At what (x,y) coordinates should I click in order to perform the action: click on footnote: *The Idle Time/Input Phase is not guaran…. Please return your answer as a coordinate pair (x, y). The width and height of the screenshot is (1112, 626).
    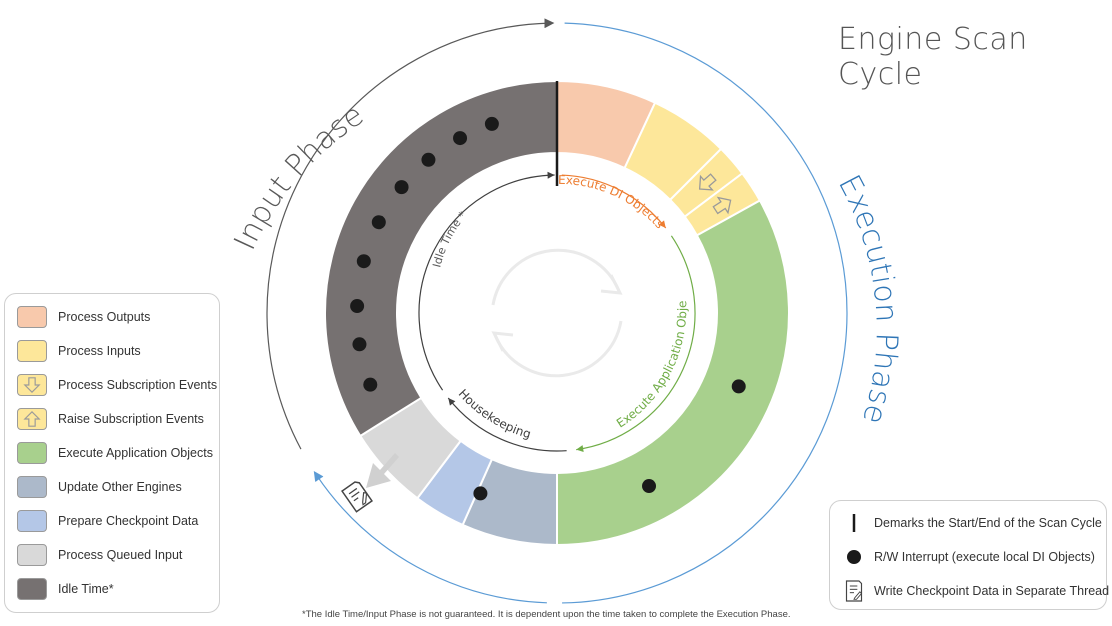
    Looking at the image, I should click on (546, 614).